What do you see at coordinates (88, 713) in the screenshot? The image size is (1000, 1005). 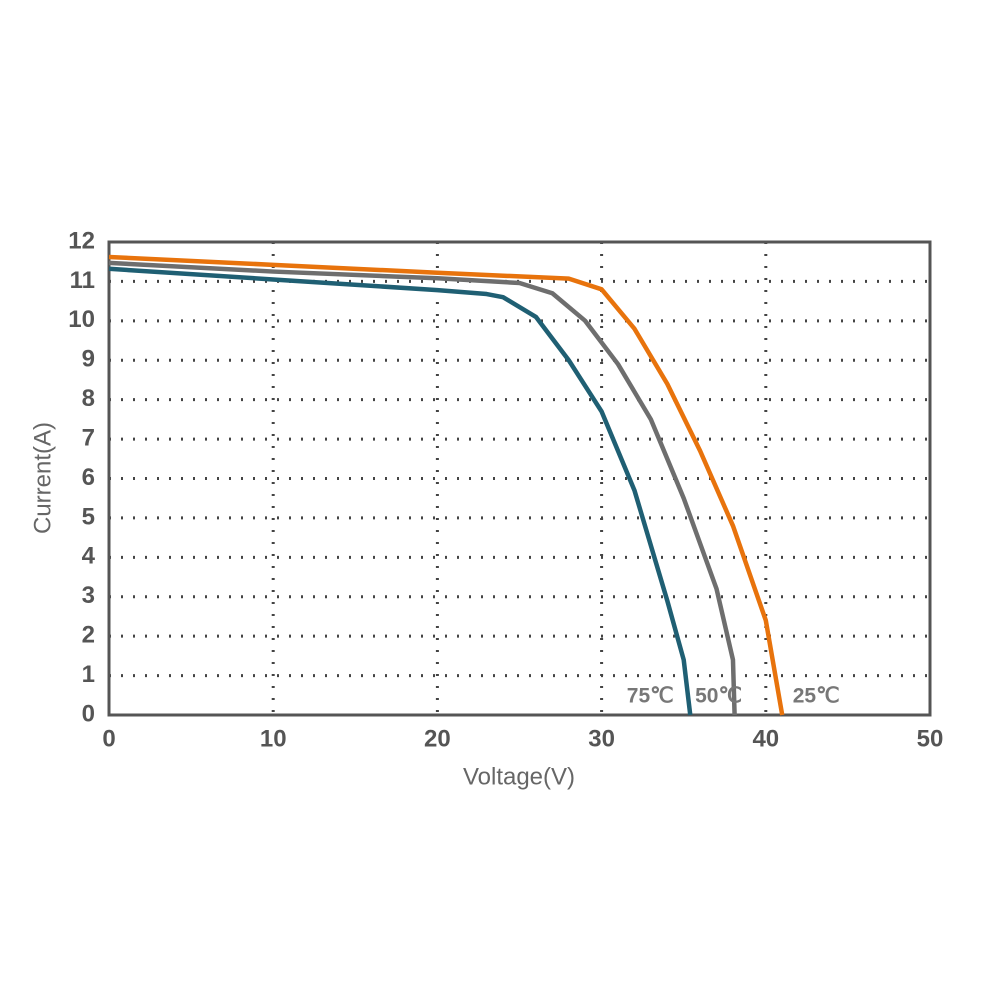 I see `y-tick-label: 0` at bounding box center [88, 713].